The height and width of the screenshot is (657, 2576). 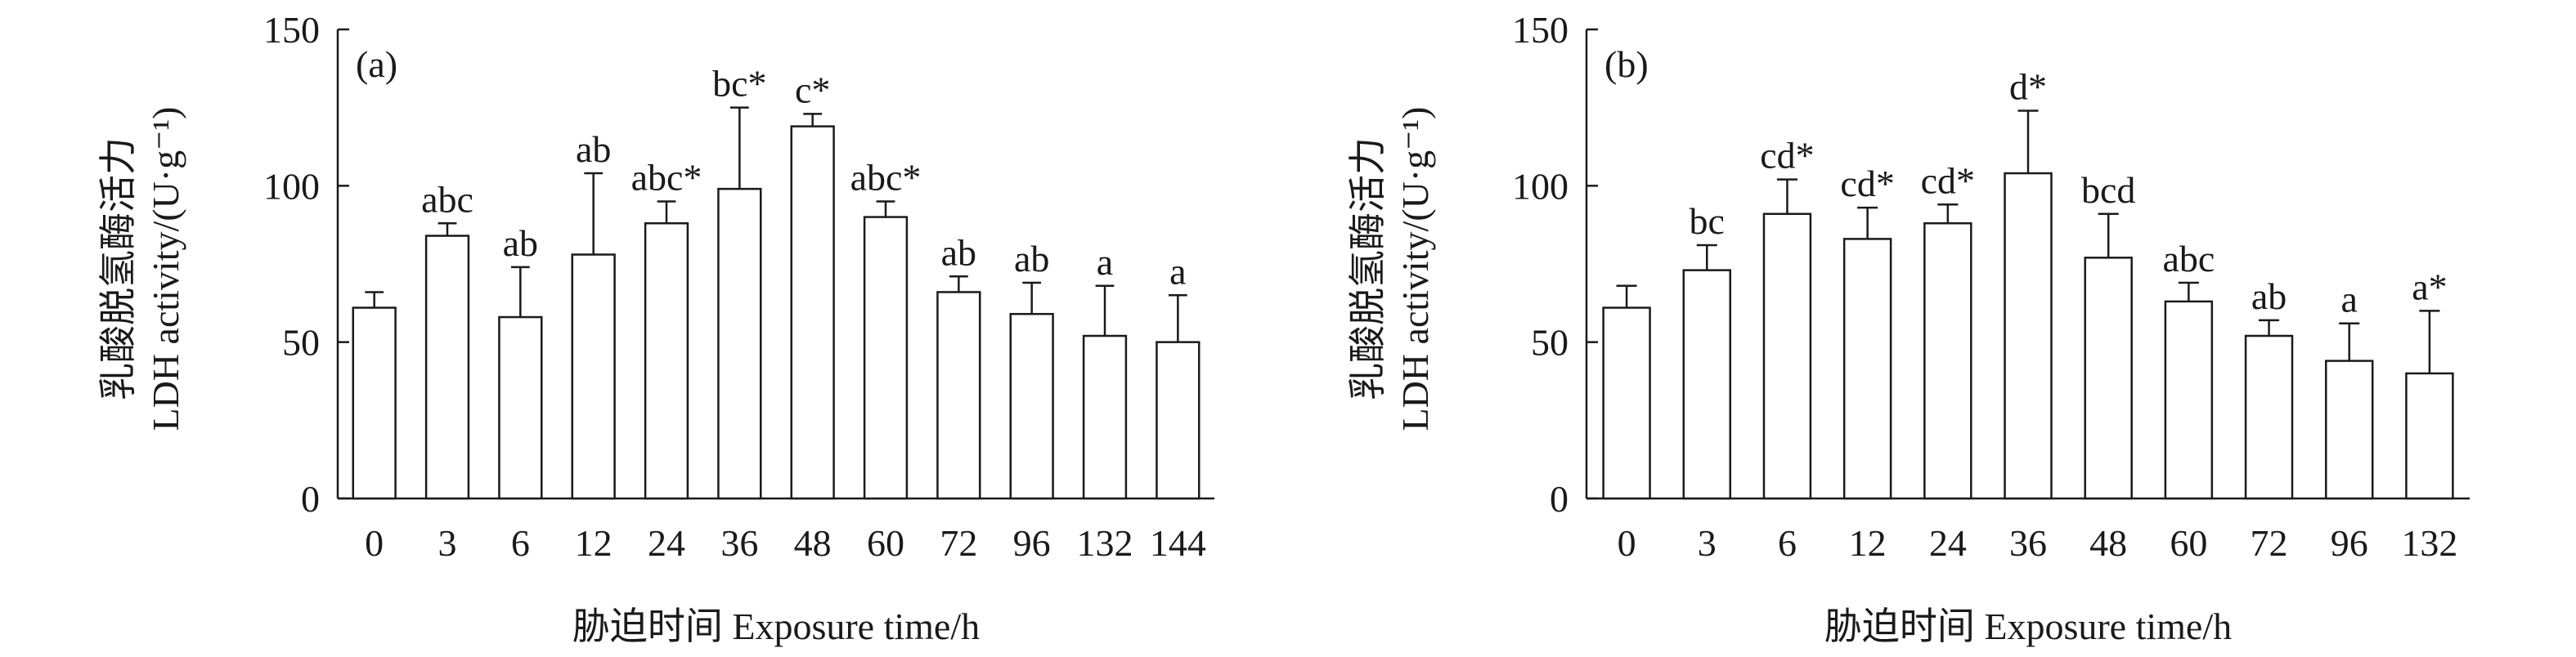 What do you see at coordinates (2429, 286) in the screenshot?
I see `significance-label: a*` at bounding box center [2429, 286].